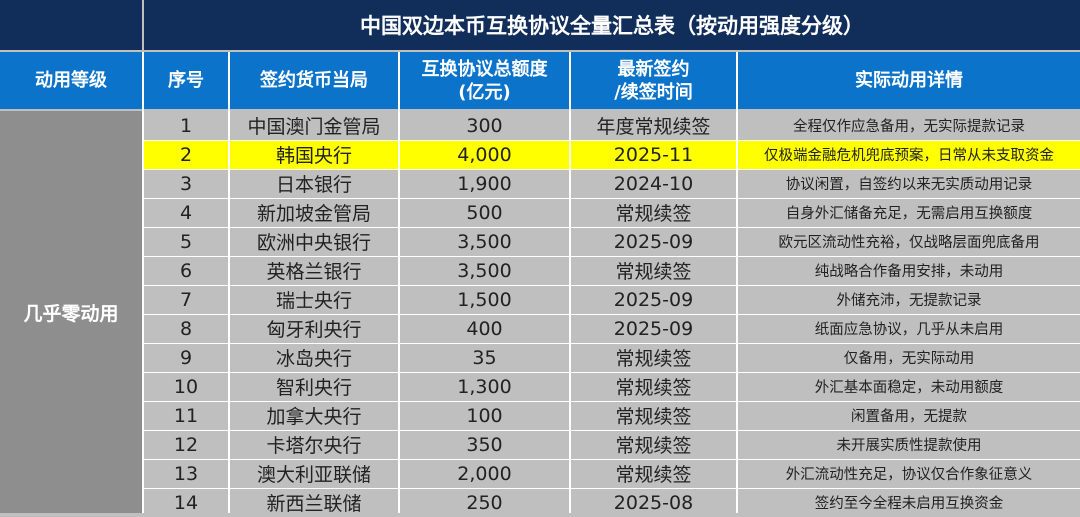 This screenshot has height=517, width=1080. I want to click on table-row: 8 匈牙利央行 400 2025-09 纸面应急协议，几乎从未启用, so click(612, 328).